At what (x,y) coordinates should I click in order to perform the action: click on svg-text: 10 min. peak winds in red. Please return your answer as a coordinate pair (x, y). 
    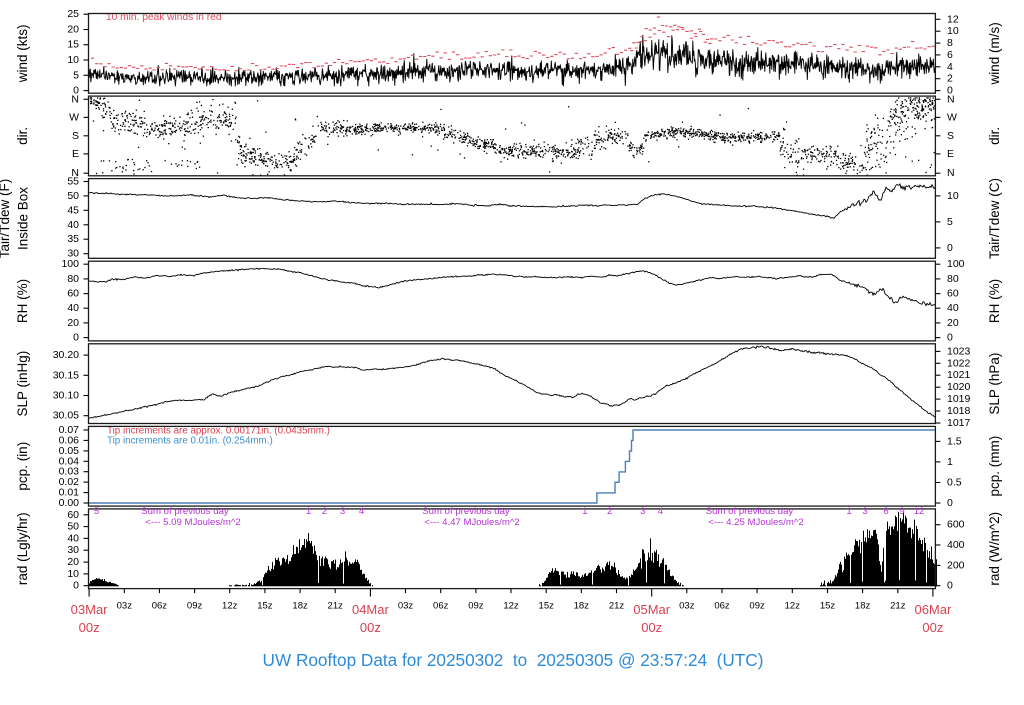
    Looking at the image, I should click on (164, 17).